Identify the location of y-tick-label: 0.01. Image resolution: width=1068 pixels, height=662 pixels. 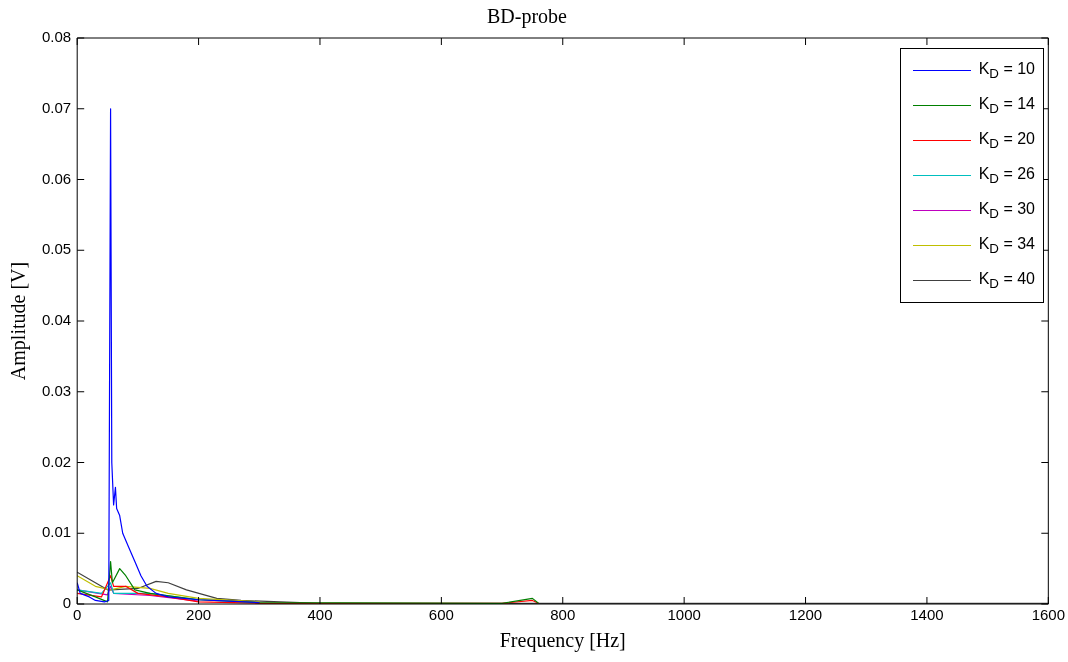
(56, 532).